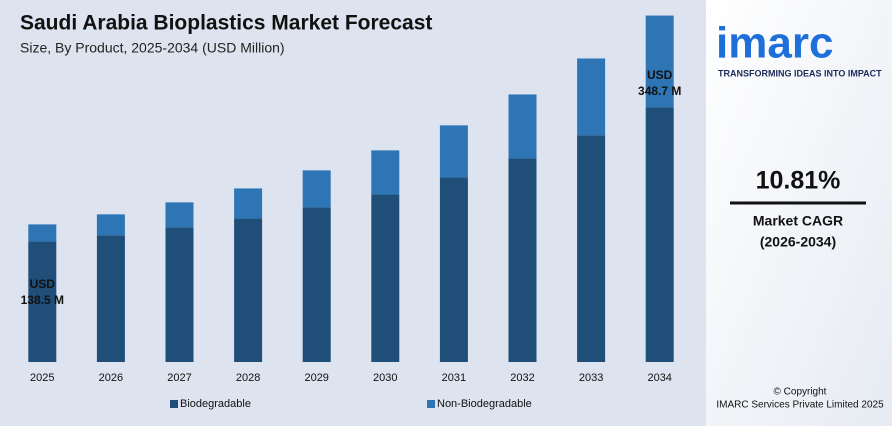 The height and width of the screenshot is (431, 892). What do you see at coordinates (179, 378) in the screenshot?
I see `x-tick-label: 2027` at bounding box center [179, 378].